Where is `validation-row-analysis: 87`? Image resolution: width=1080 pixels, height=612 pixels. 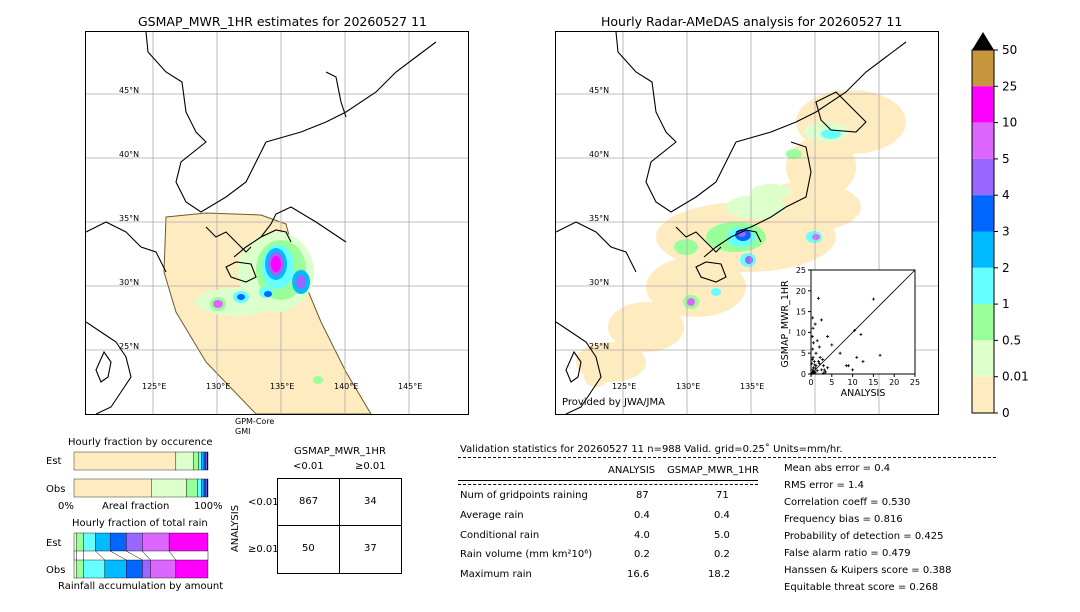
validation-row-analysis: 87 is located at coordinates (642, 495).